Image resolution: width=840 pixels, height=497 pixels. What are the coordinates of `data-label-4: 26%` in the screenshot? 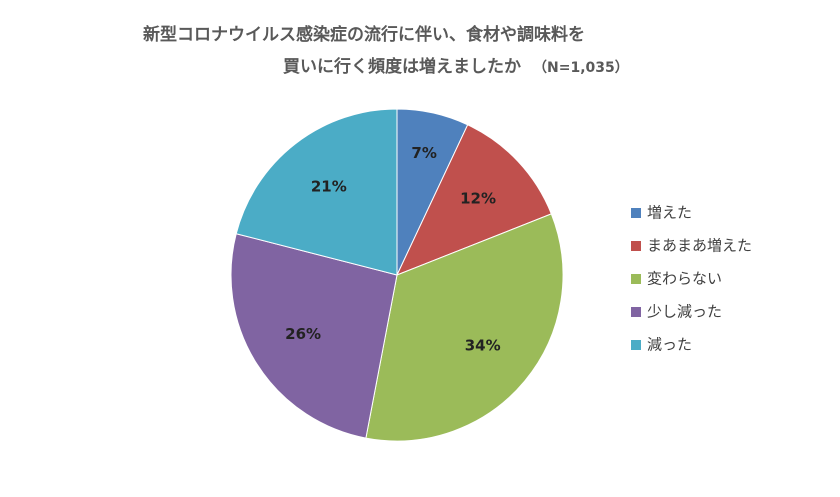 It's located at (303, 334).